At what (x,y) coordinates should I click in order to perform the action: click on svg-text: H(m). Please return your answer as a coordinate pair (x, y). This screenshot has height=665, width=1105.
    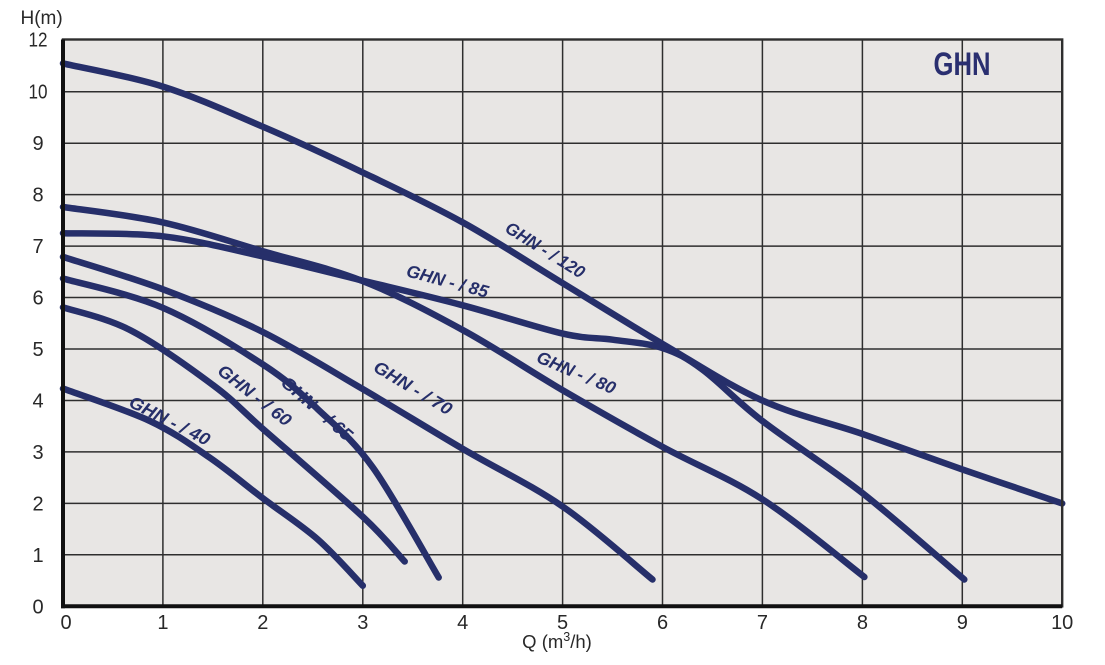
    Looking at the image, I should click on (42, 18).